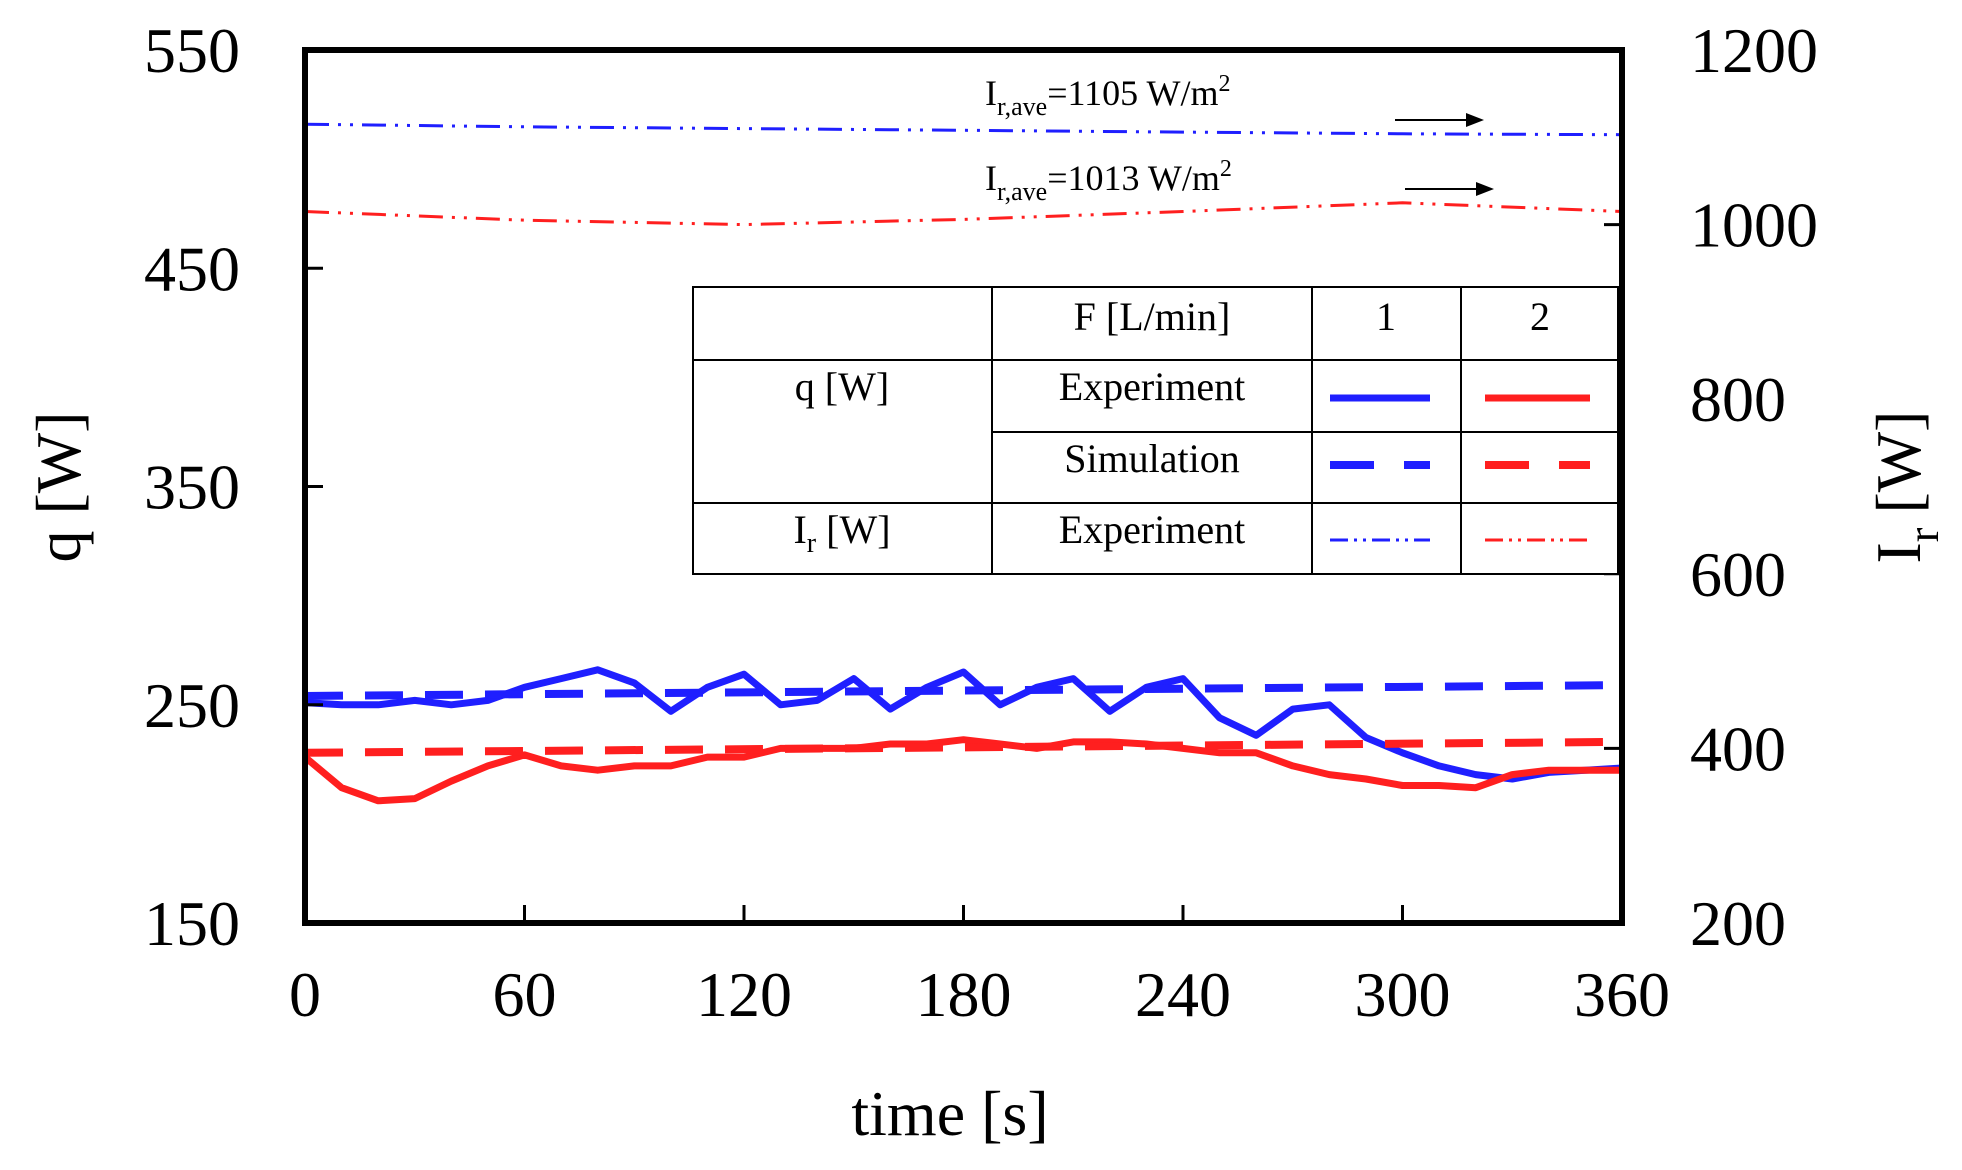 The image size is (1962, 1170). Describe the element at coordinates (1754, 50) in the screenshot. I see `y-right-tick-label: 1200` at that location.